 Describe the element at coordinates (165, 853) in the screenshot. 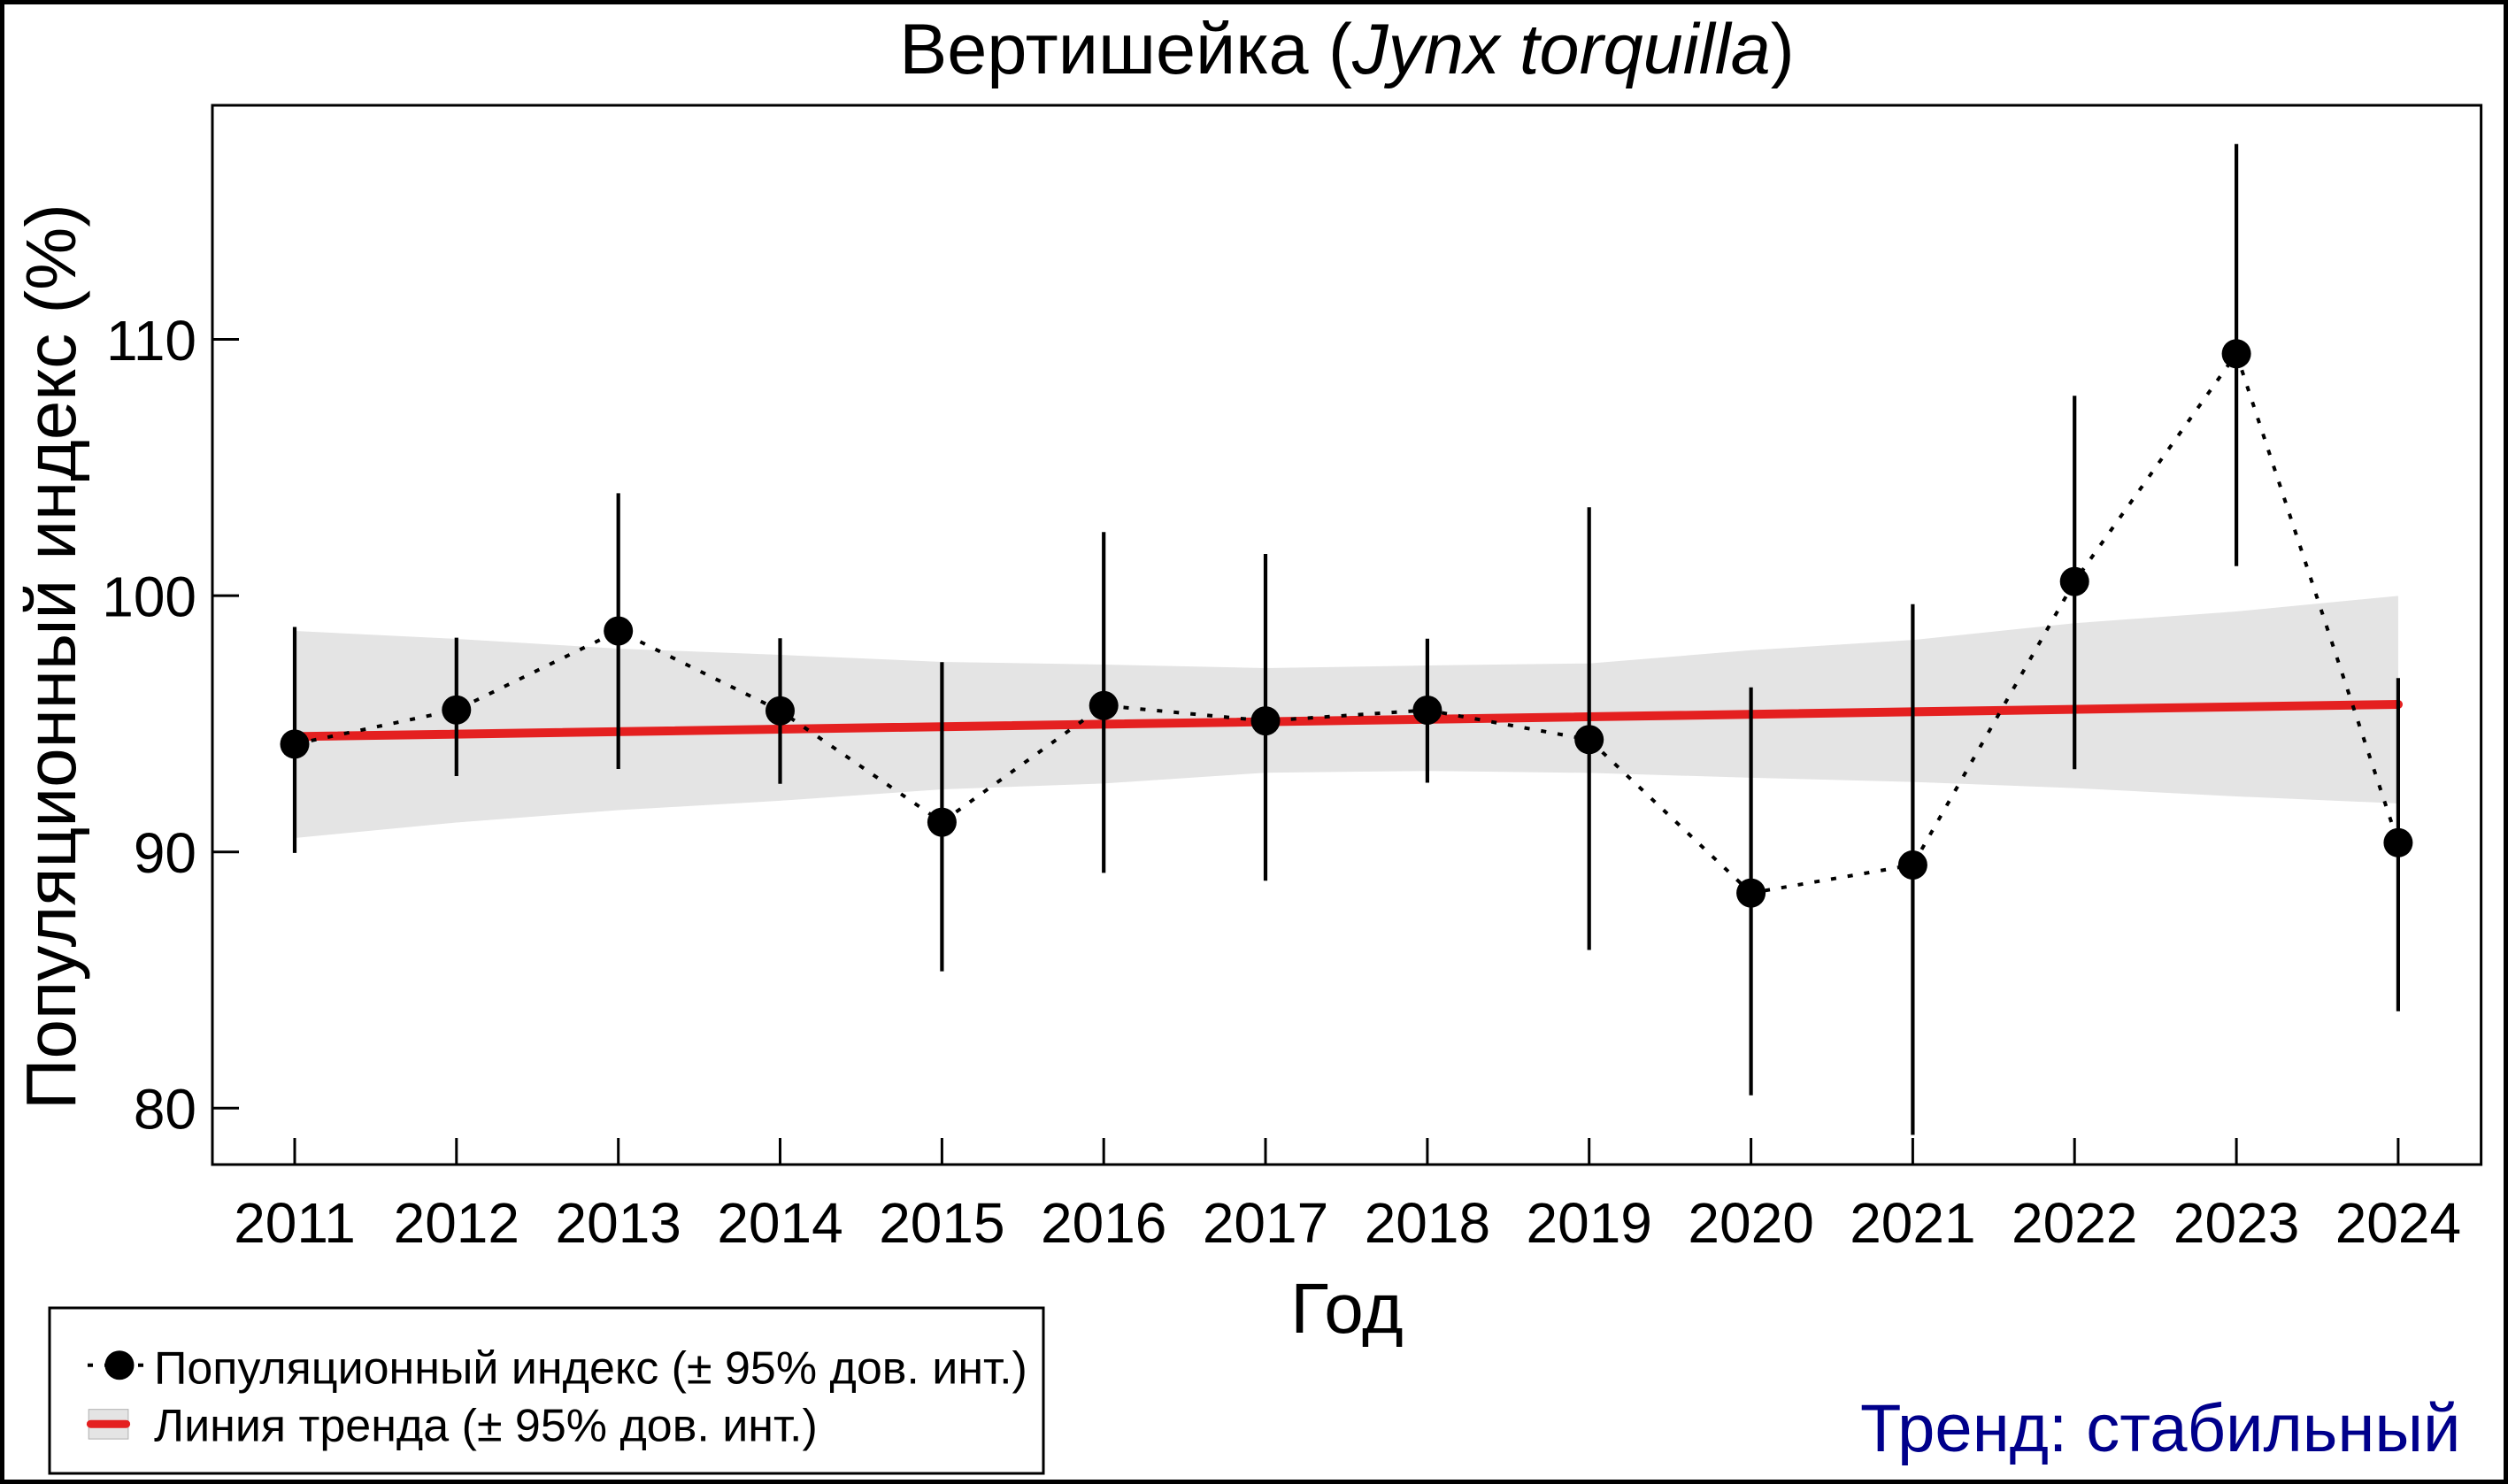

I see `svg-text: 90` at that location.